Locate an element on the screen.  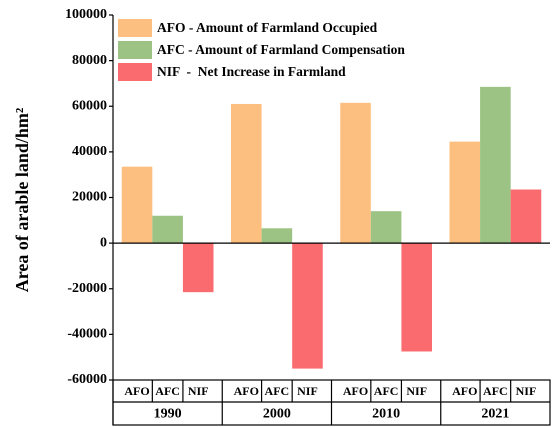
x-tick-label: 1990 is located at coordinates (168, 414).